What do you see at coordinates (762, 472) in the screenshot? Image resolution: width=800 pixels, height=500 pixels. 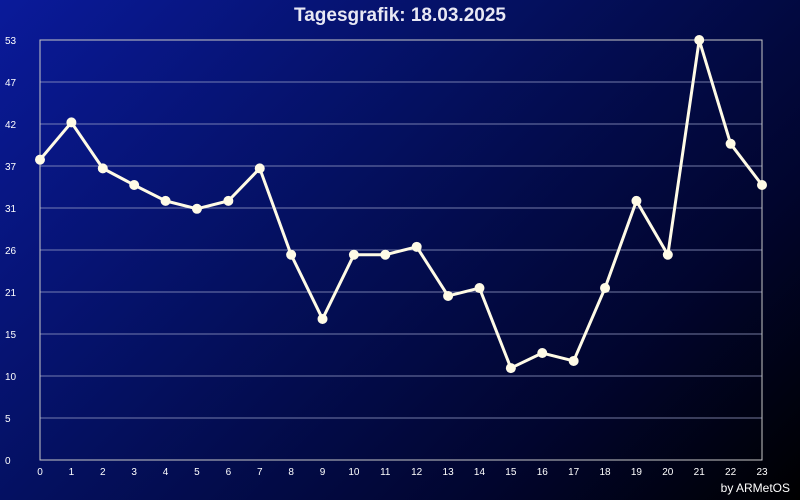 I see `x-tick-label: 23` at bounding box center [762, 472].